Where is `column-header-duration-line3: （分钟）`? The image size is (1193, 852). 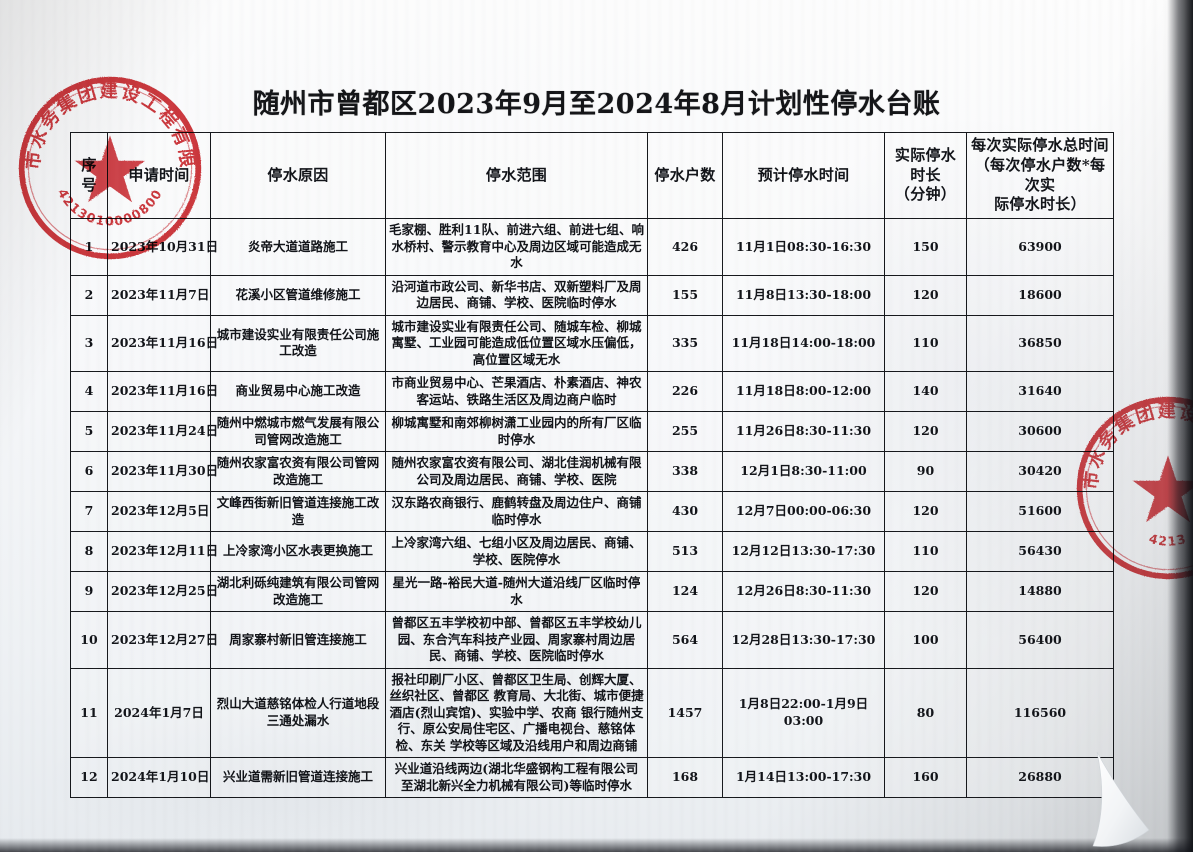 column-header-duration-line3: （分钟） is located at coordinates (925, 194).